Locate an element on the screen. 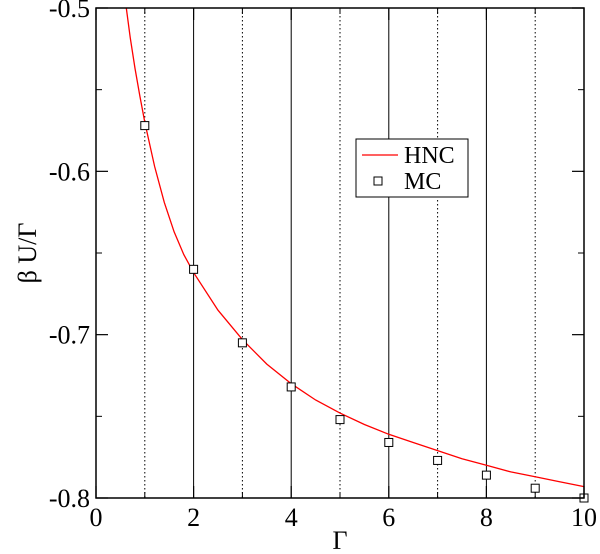  y-axis-label: β U/Γ is located at coordinates (27, 253).